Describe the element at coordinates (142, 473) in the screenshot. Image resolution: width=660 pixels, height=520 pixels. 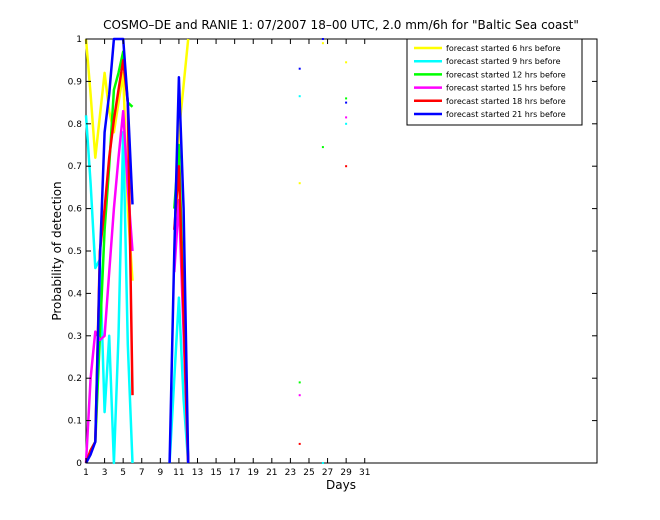
I see `x-tick-label: 7` at that location.